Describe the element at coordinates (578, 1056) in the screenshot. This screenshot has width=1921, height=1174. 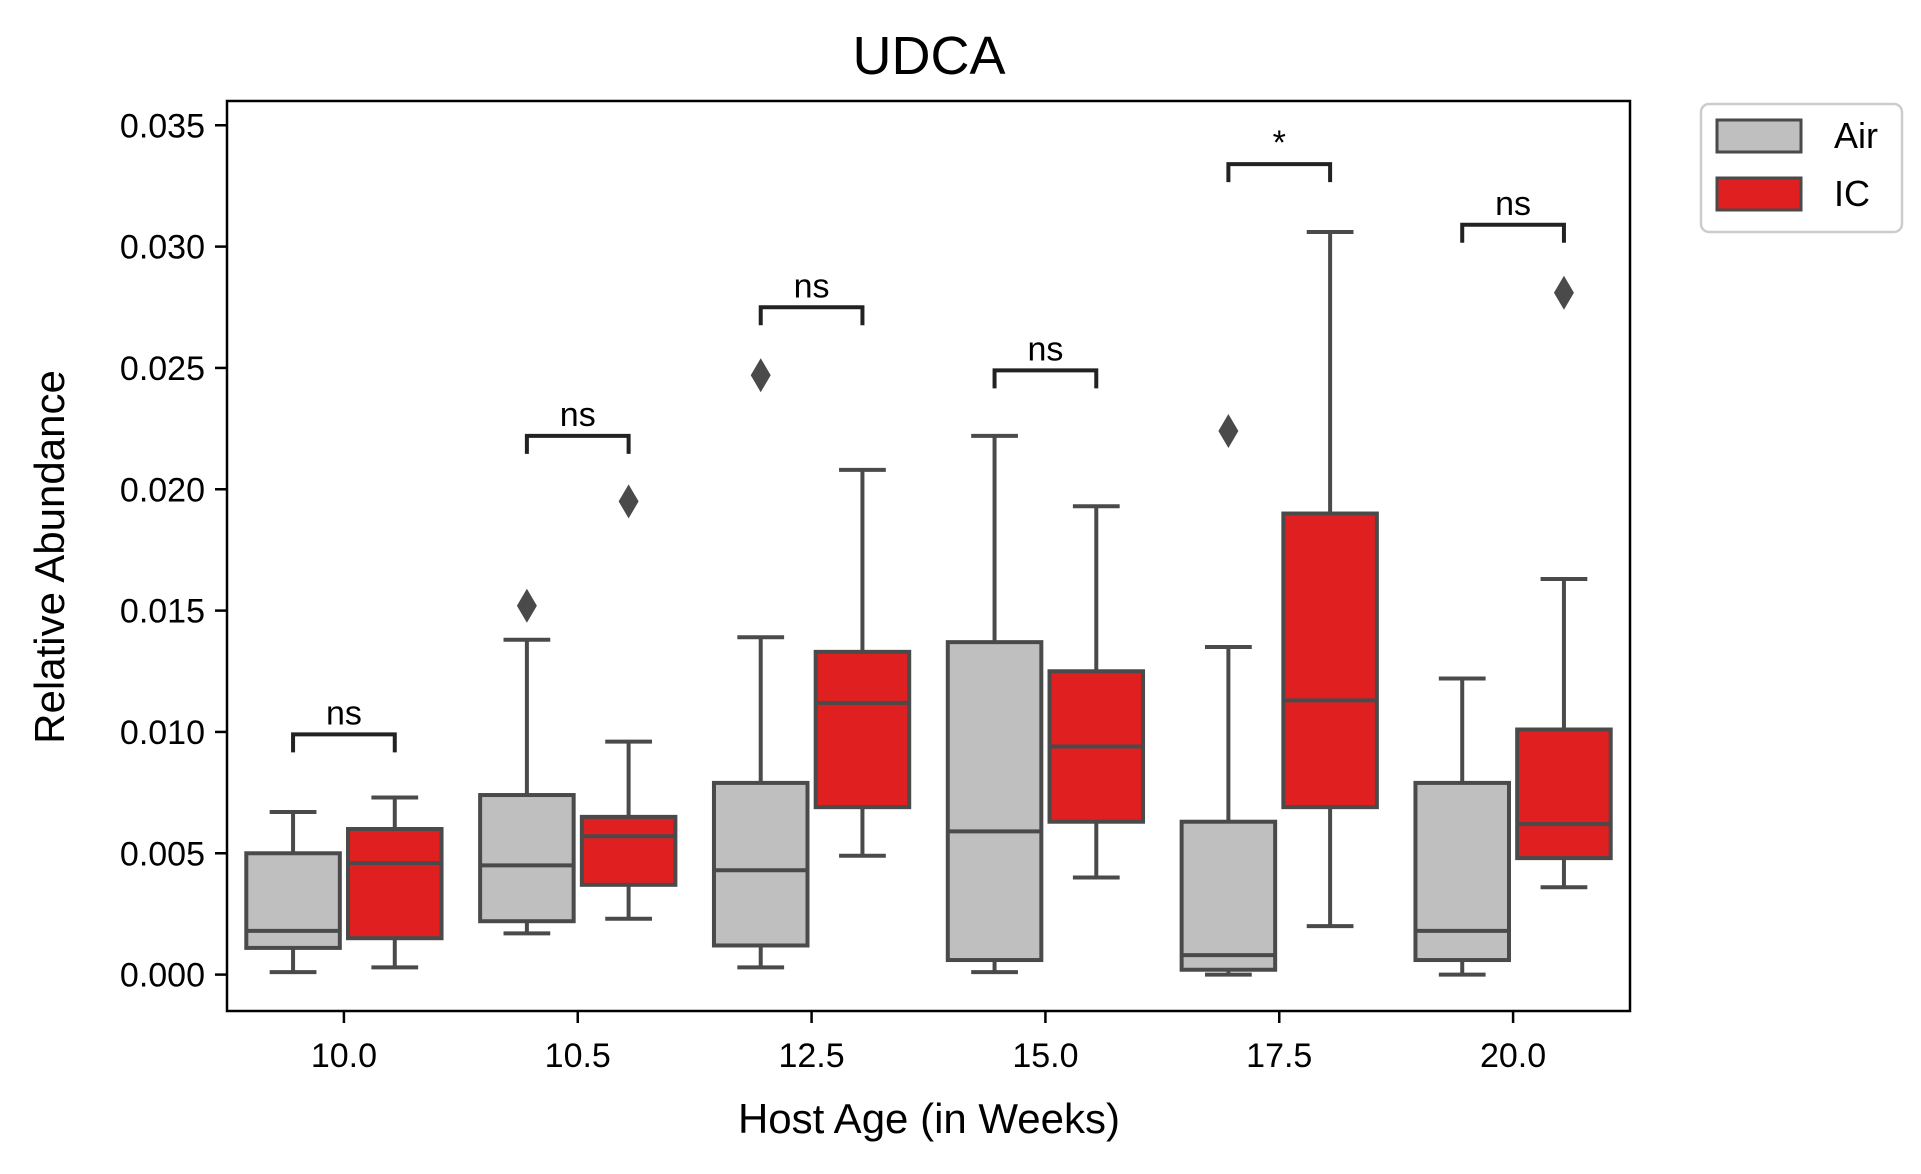
I see `x-tick-label: 10.5` at that location.